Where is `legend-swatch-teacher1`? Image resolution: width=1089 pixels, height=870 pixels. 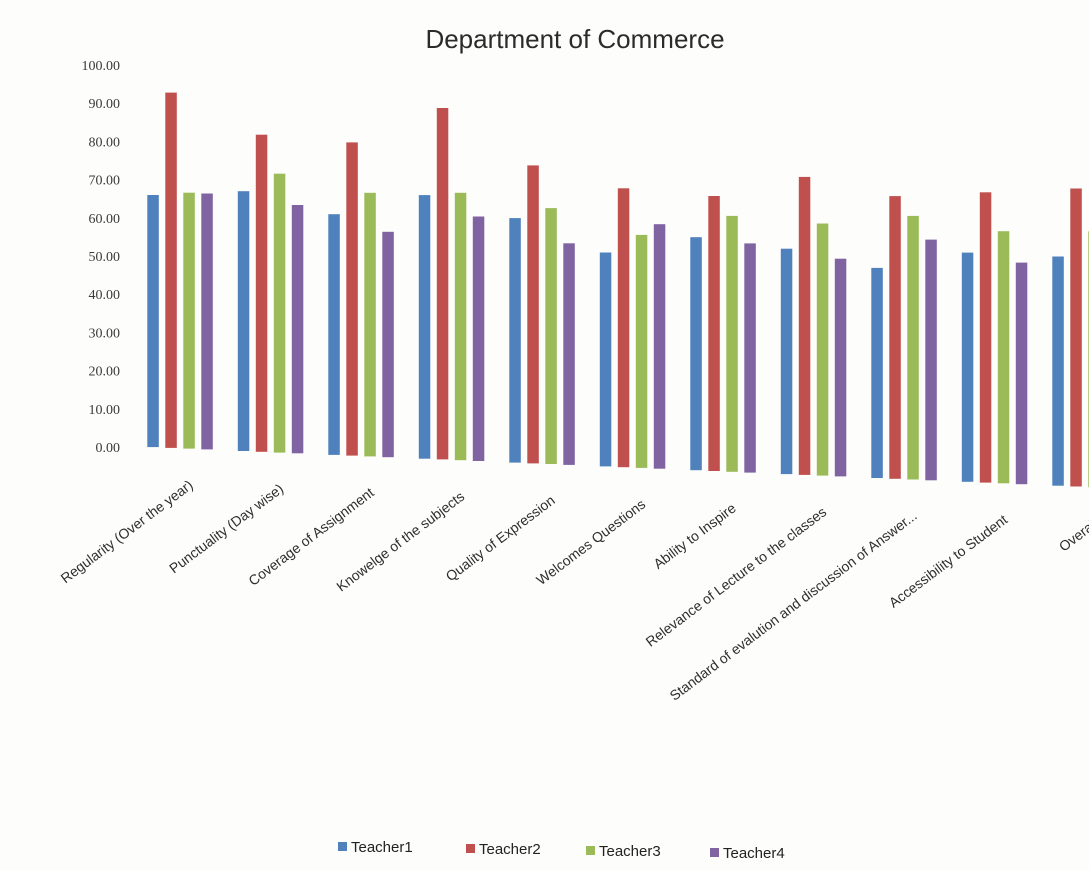
legend-swatch-teacher1 is located at coordinates (342, 846).